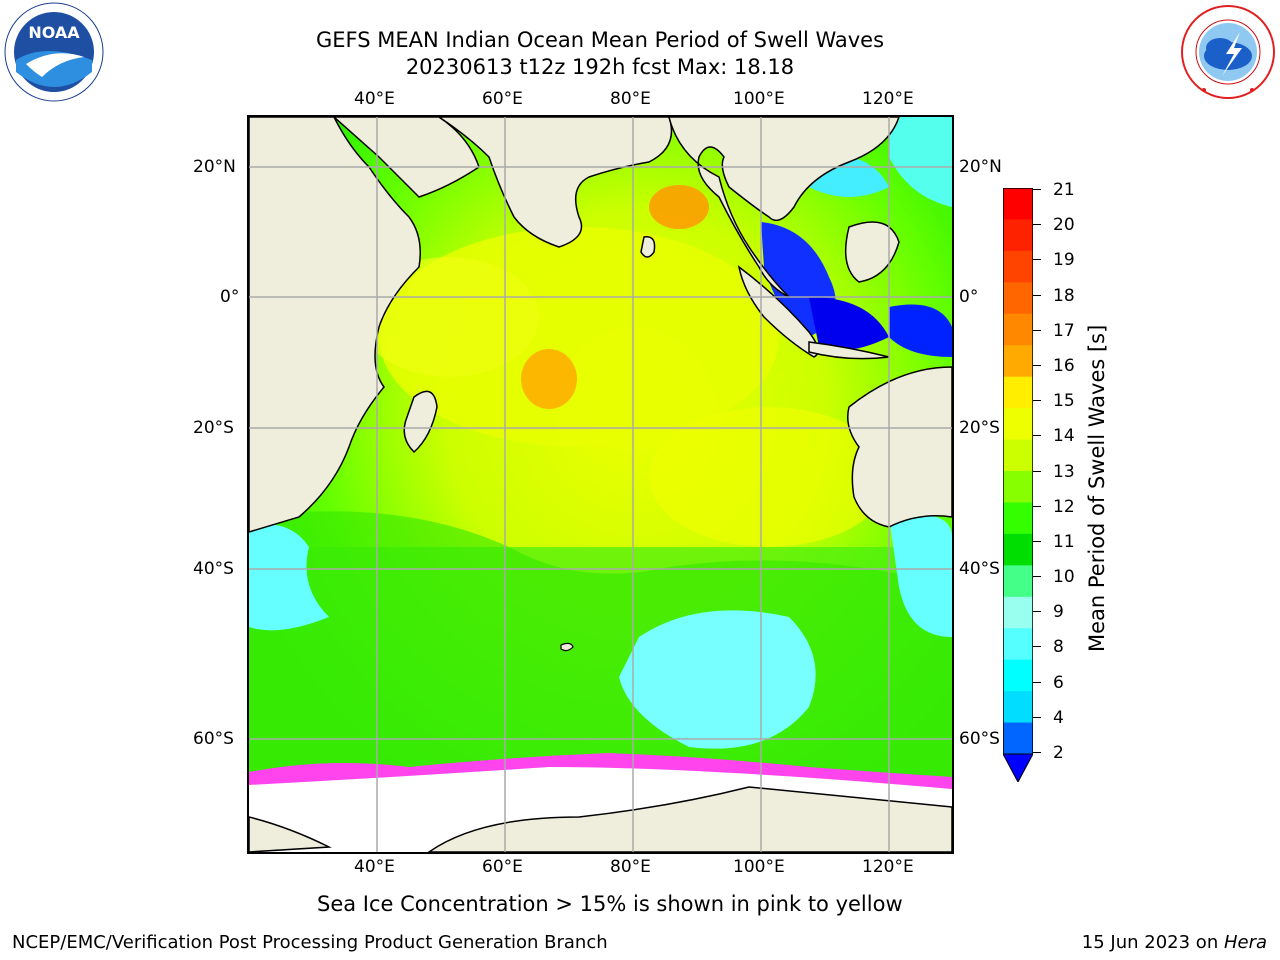 The image size is (1280, 960). What do you see at coordinates (1064, 401) in the screenshot?
I see `colorbar-tick-label: 15` at bounding box center [1064, 401].